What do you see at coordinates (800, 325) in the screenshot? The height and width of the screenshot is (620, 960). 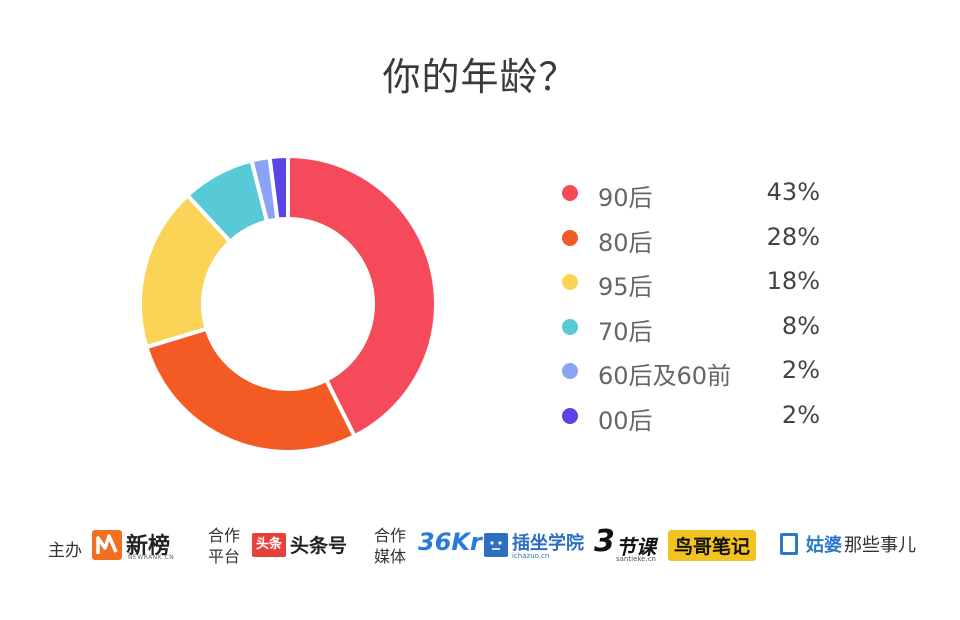 I see `legend-value: 8%` at bounding box center [800, 325].